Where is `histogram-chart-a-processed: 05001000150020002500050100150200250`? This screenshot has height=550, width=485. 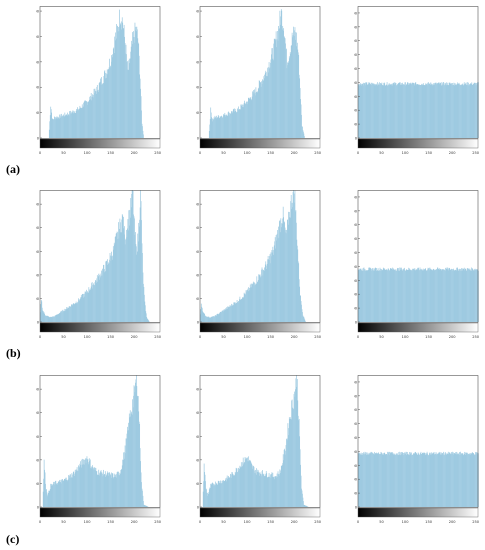 histogram-chart-a-processed: 05001000150020002500050100150200250 is located at coordinates (256, 80).